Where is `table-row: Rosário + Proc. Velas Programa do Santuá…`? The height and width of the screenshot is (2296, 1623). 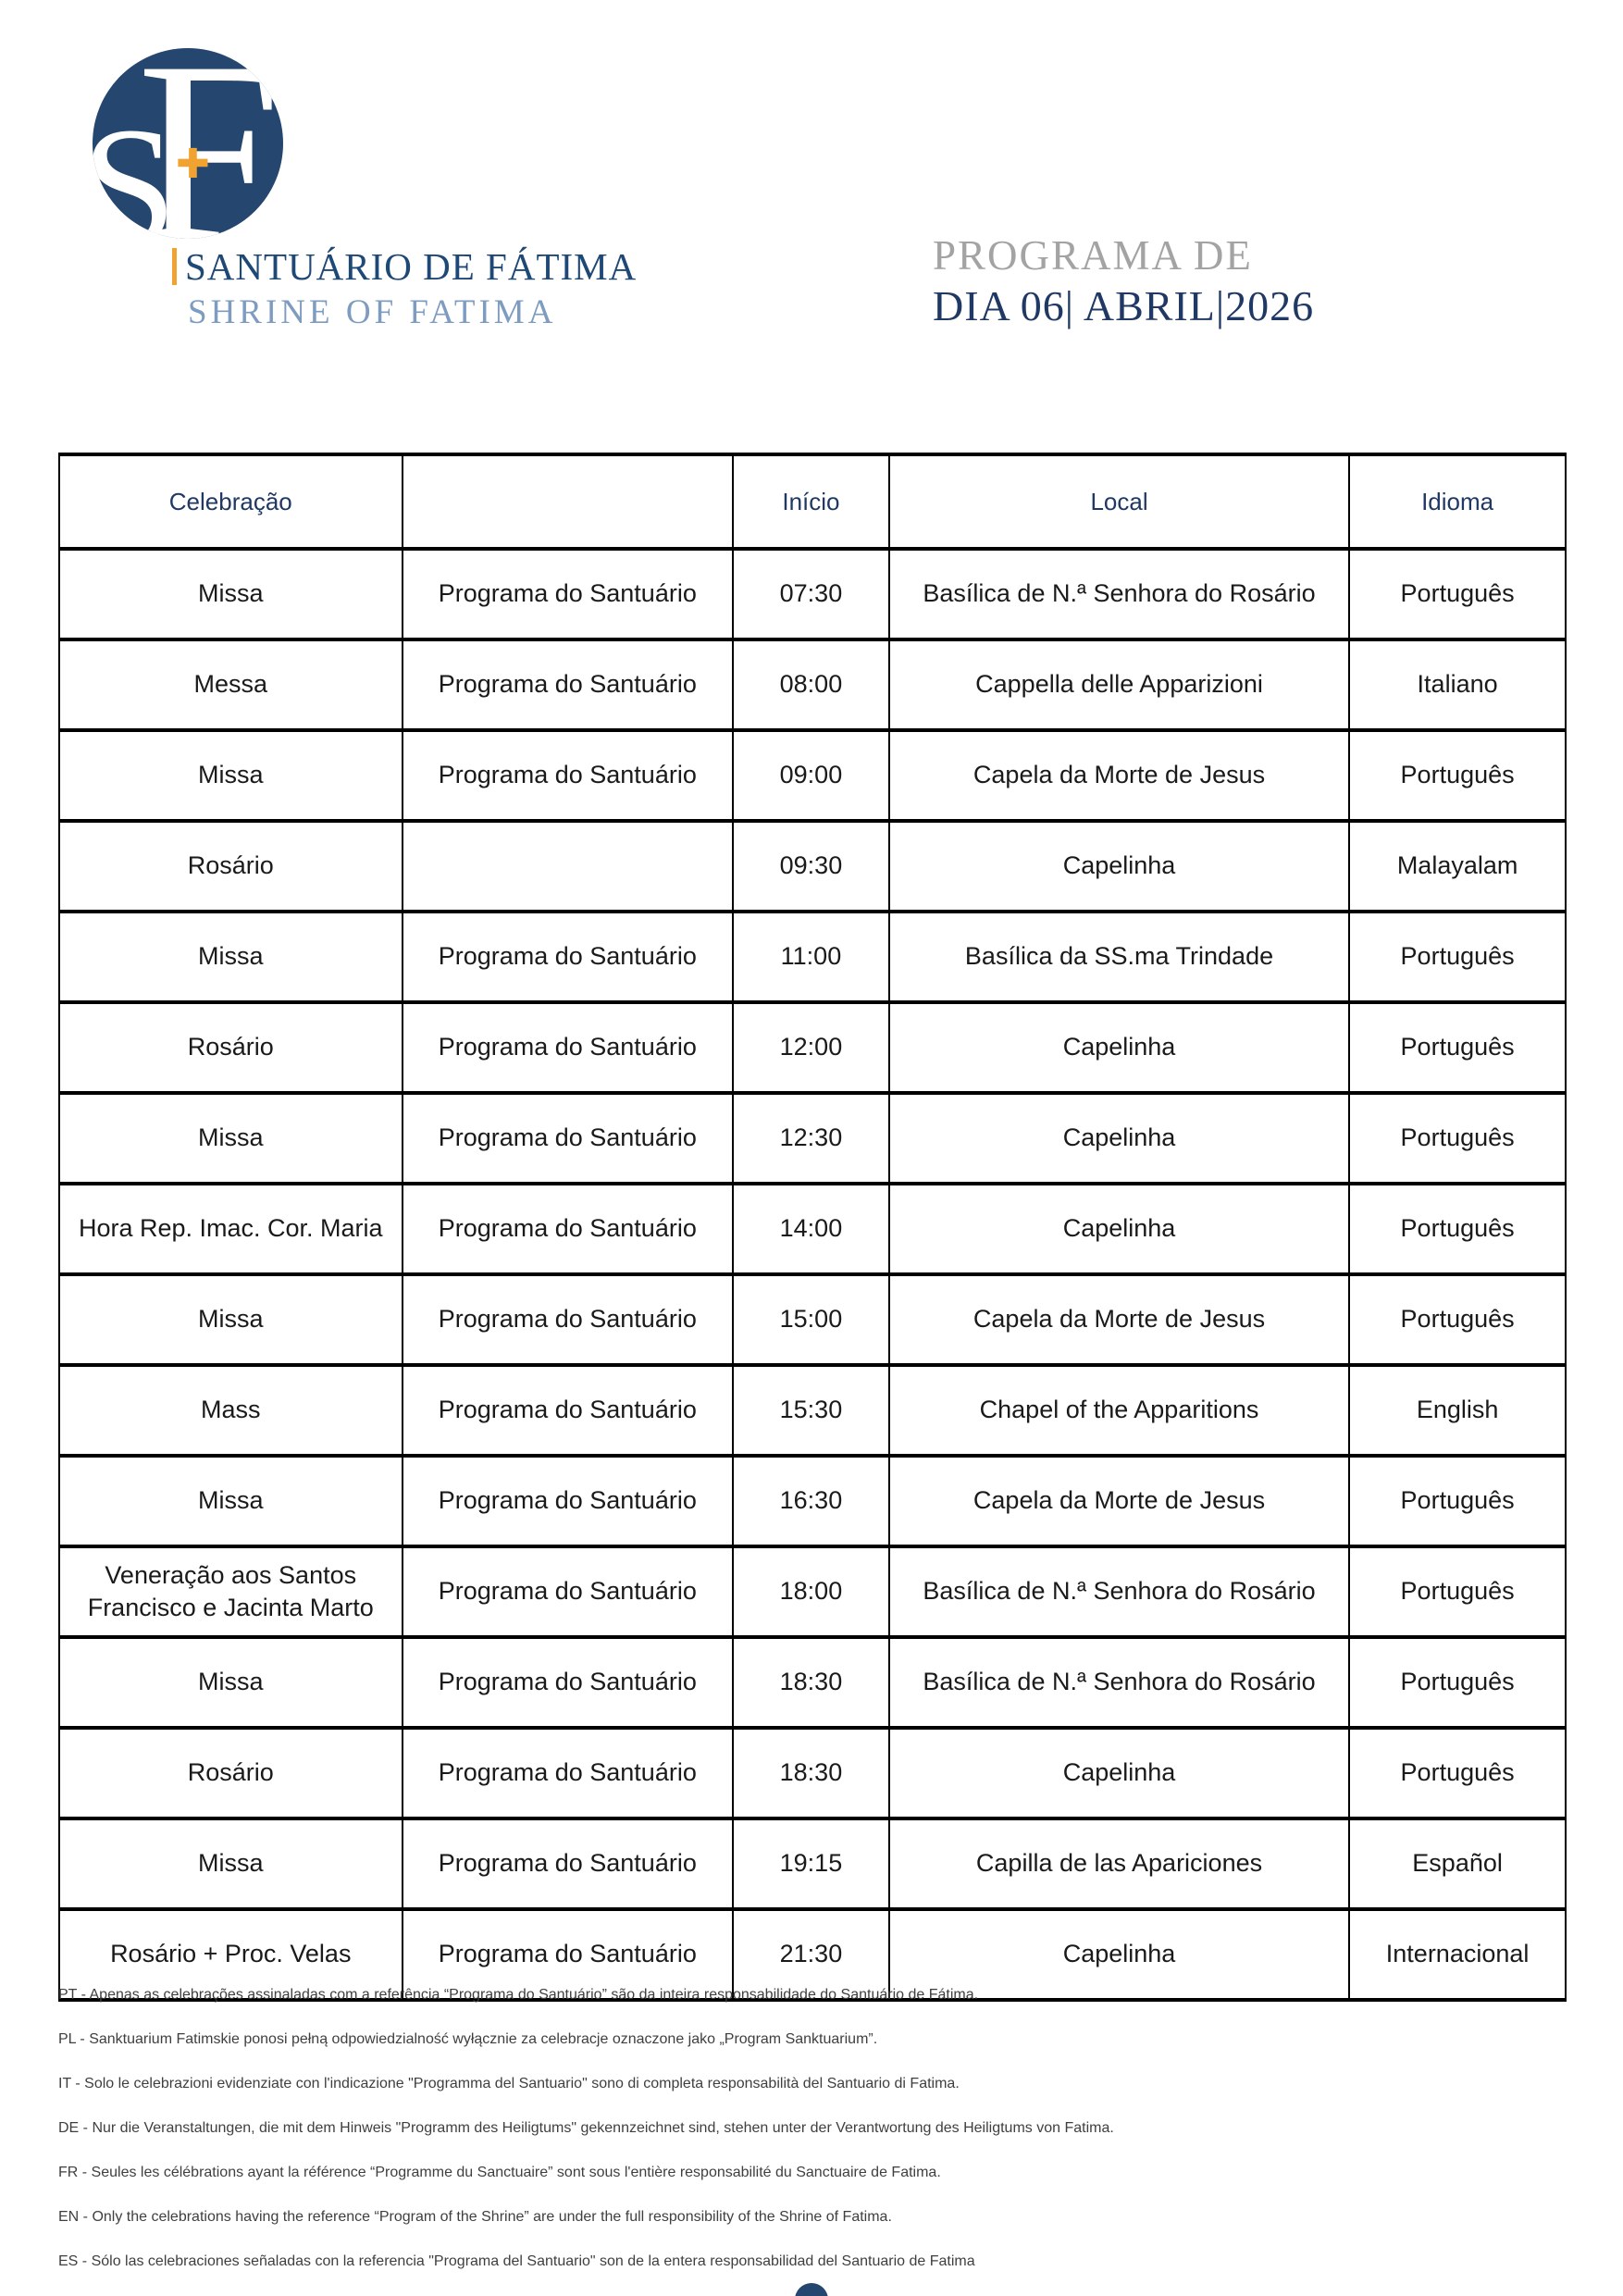 table-row: Rosário + Proc. Velas Programa do Santuá… is located at coordinates (812, 1955).